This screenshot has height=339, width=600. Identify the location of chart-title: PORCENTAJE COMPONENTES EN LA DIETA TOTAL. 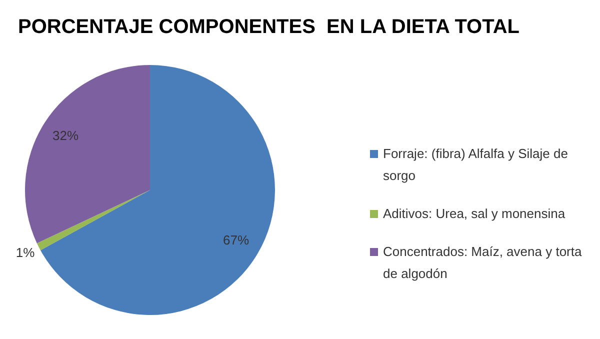
(269, 27).